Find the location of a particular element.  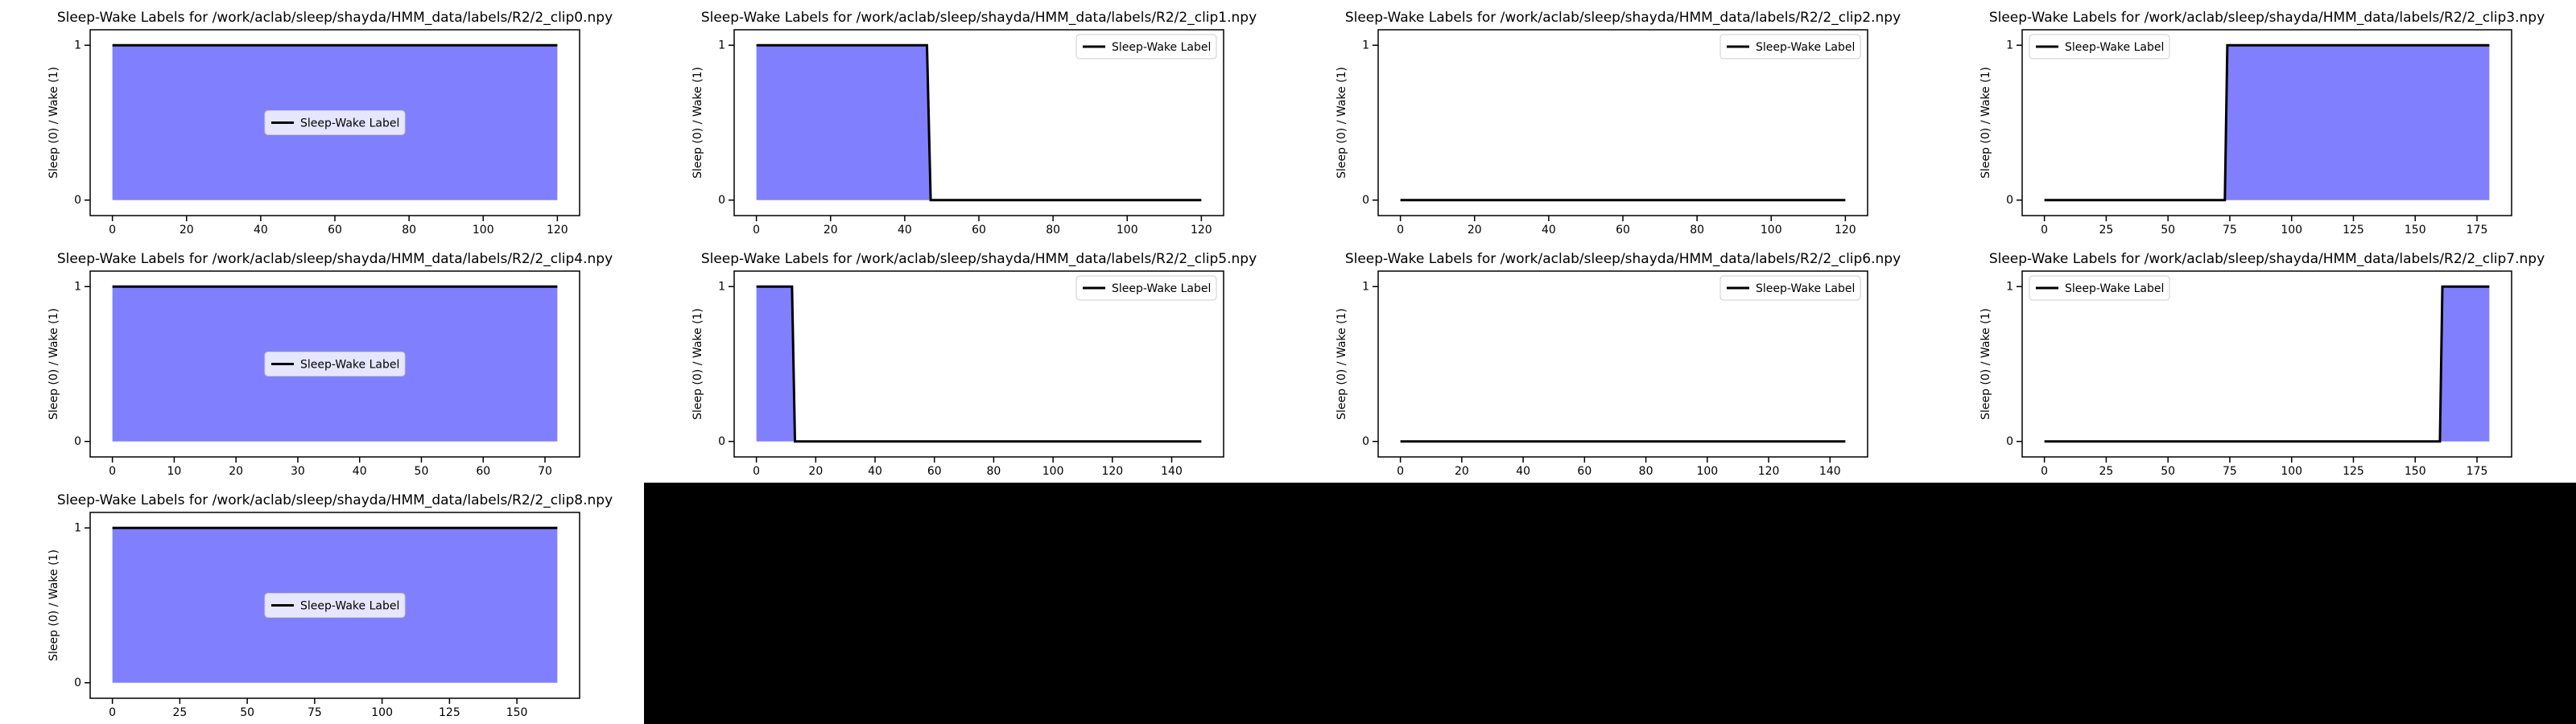

x-tick-label: 30 is located at coordinates (298, 471).